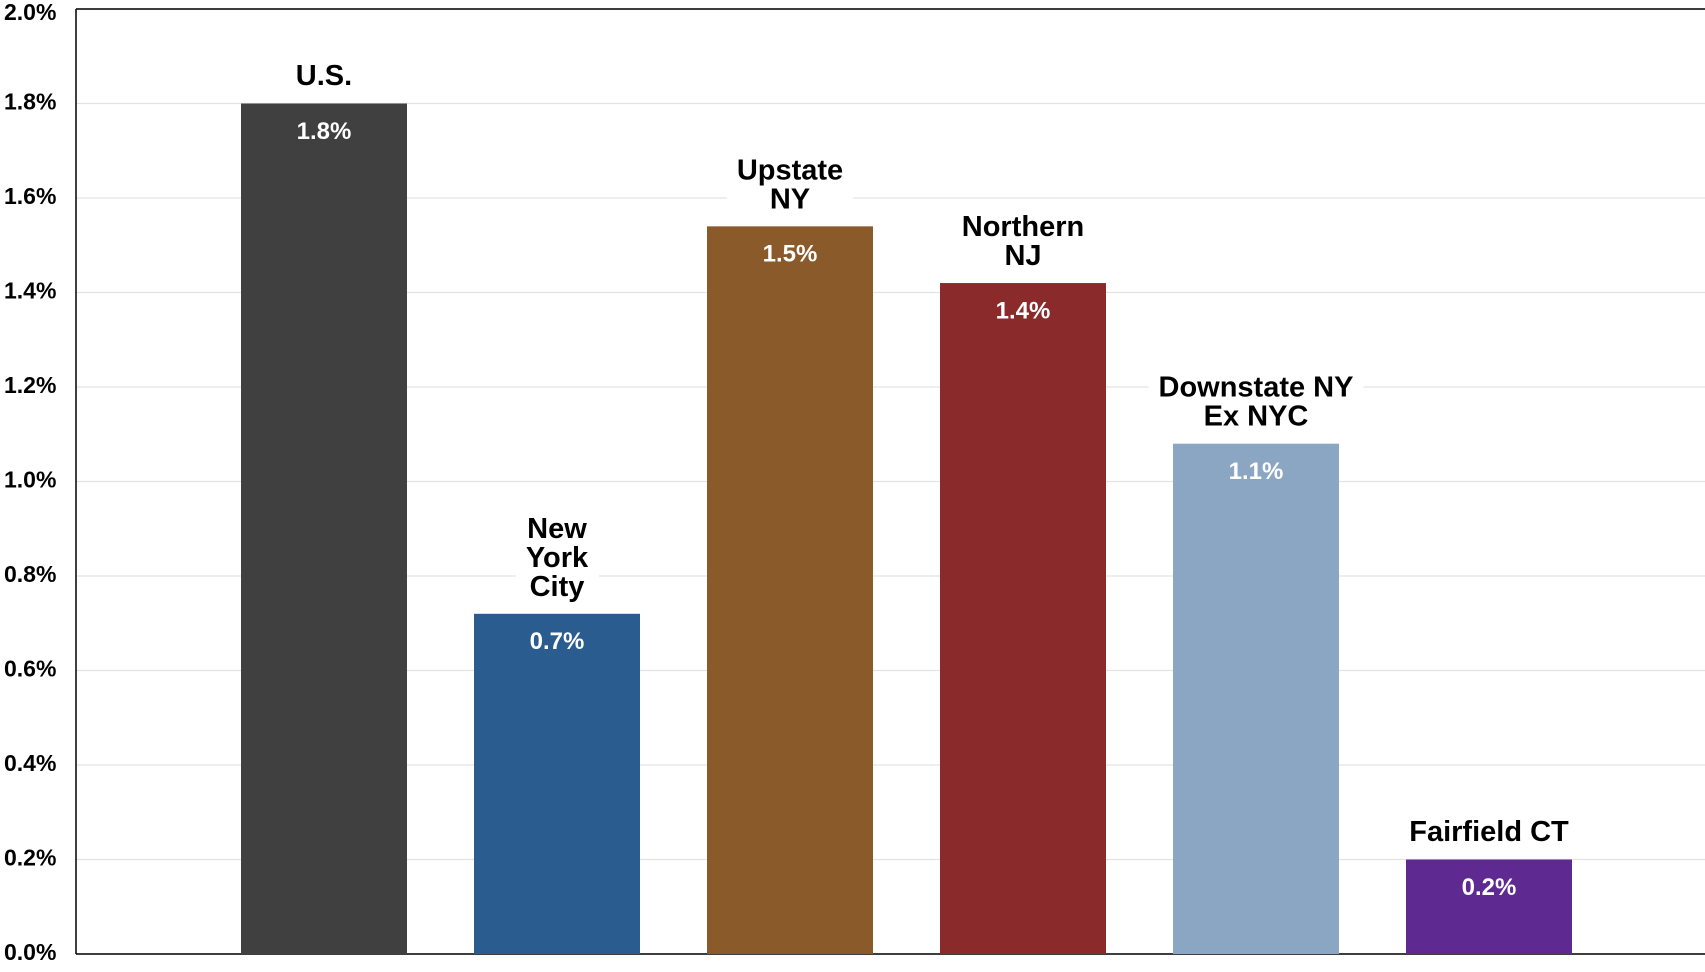  I want to click on y-tick-label: 0.4%, so click(30, 763).